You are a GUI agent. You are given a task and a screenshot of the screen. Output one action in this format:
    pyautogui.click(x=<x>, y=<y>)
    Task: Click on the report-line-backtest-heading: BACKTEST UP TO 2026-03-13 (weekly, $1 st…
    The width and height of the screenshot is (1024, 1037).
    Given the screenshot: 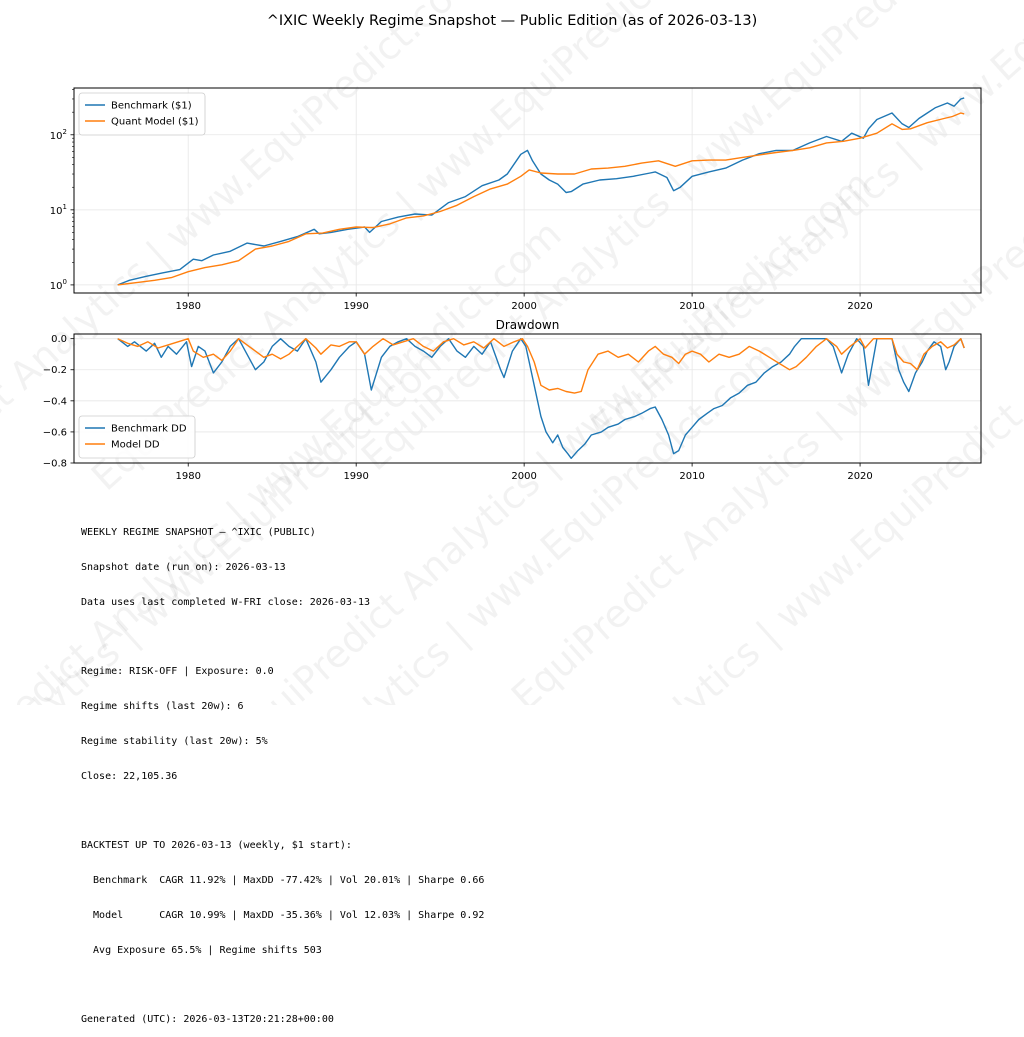 What is the action you would take?
    pyautogui.click(x=216, y=846)
    